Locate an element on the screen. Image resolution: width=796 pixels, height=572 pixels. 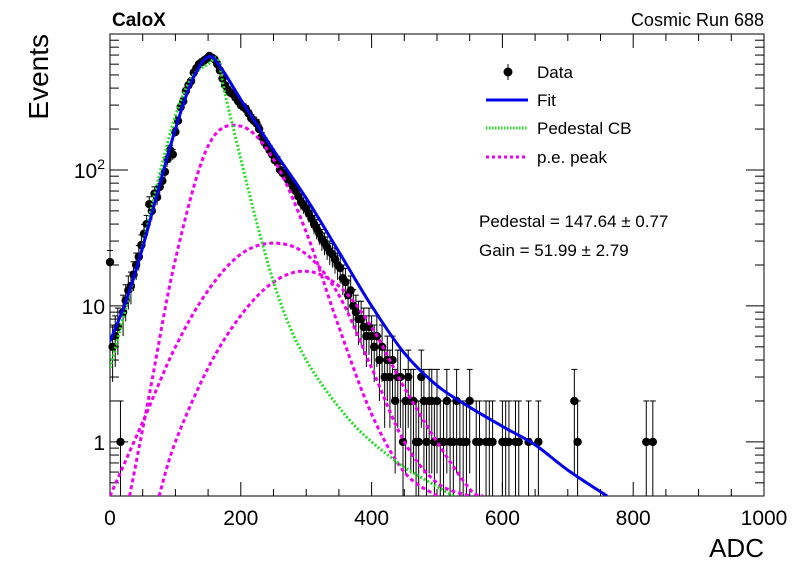
header-right-label: Cosmic Run 688 is located at coordinates (697, 20).